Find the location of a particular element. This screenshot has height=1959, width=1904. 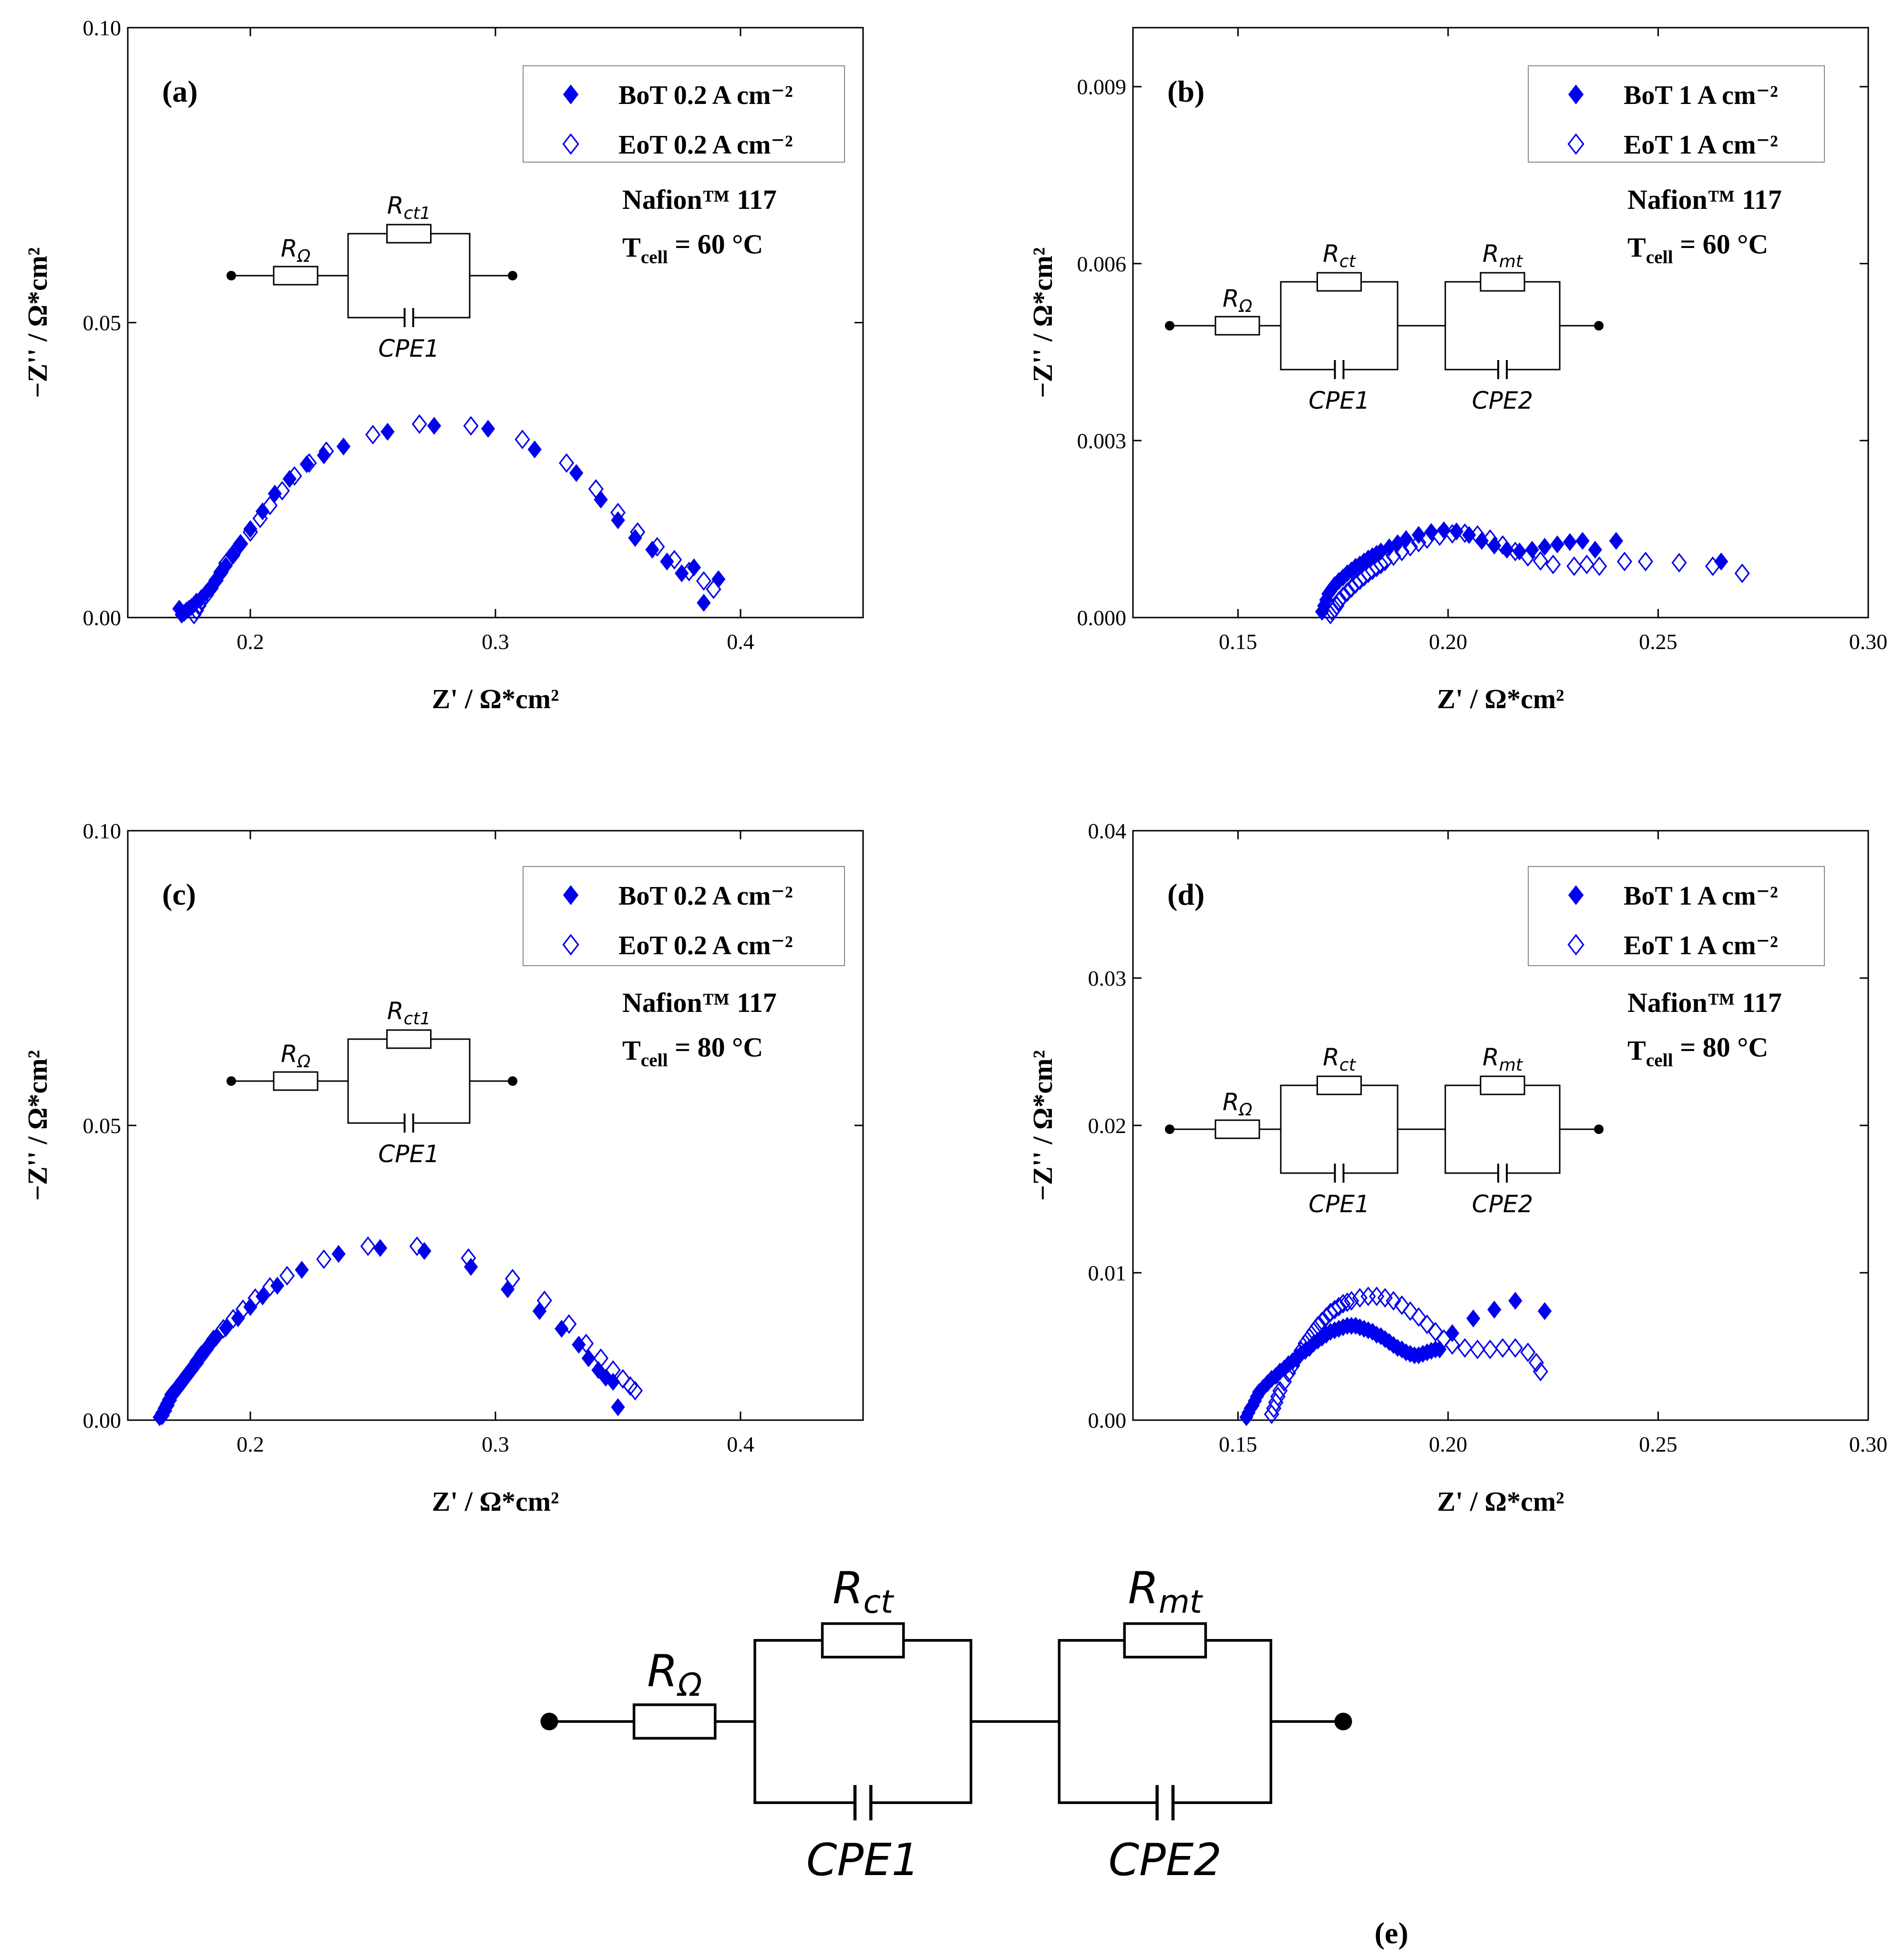

legend-marker-filled is located at coordinates (1576, 94).